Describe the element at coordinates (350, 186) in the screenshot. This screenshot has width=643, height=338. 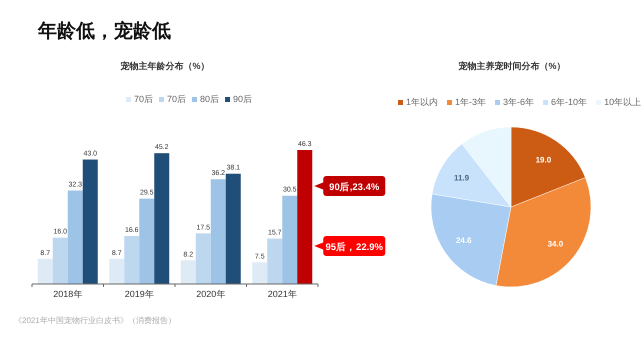
I see `callout: 90后,23.4%` at that location.